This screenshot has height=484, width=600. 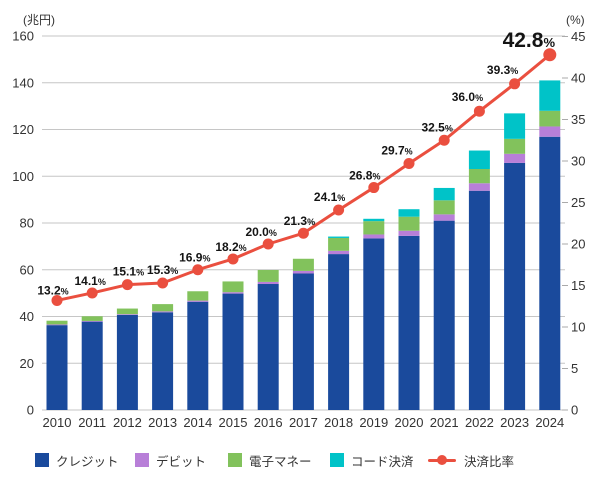 I want to click on year-label: 2021, so click(x=444, y=422).